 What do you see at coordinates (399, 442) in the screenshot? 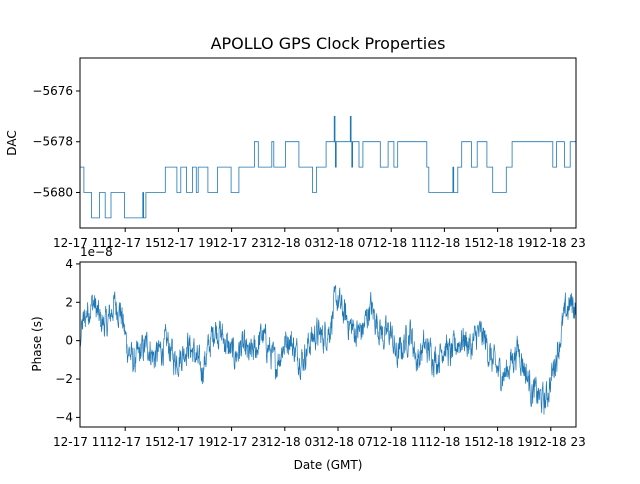
I see `phase-x-tick-label: 12-18 11` at bounding box center [399, 442].